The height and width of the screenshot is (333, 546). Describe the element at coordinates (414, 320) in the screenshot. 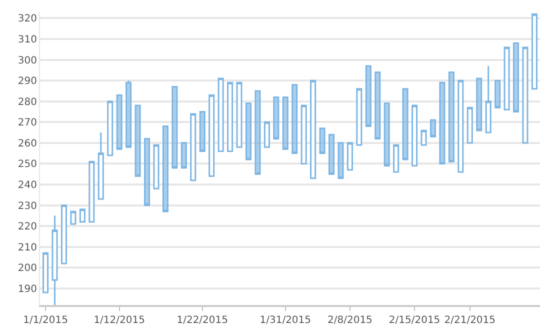

I see `x-tick-label: 2/15/2015` at that location.